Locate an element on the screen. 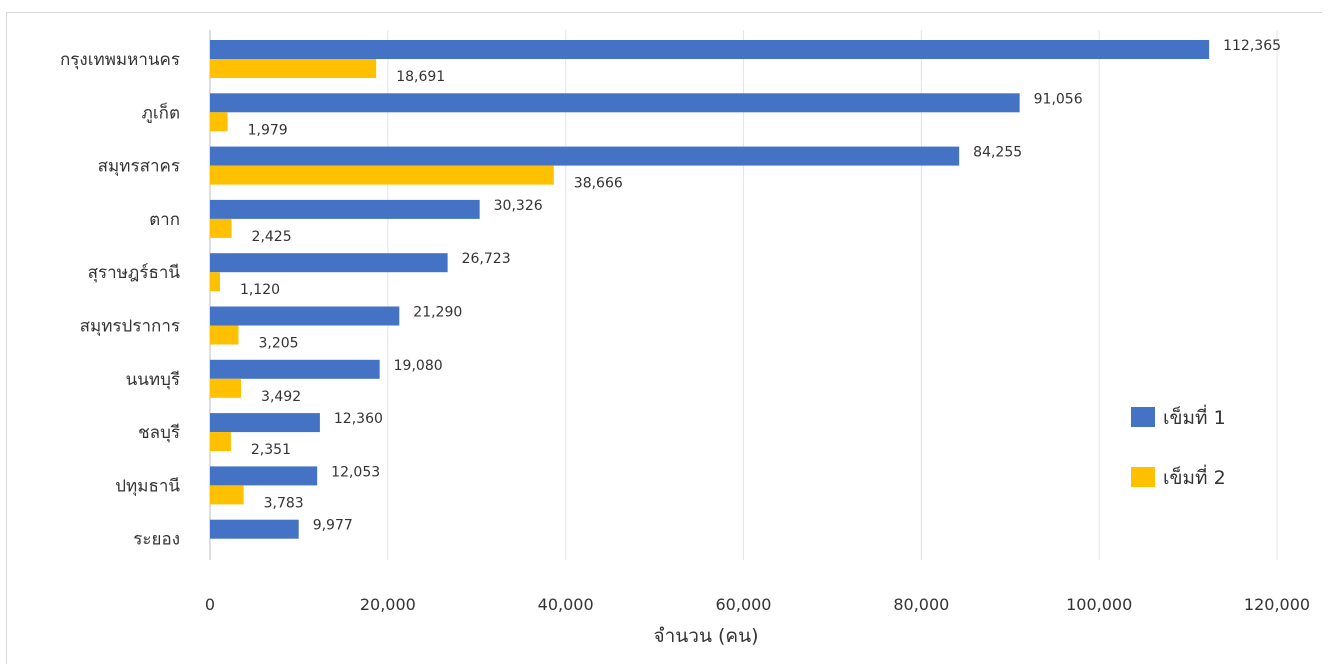 The height and width of the screenshot is (664, 1328). category-label: นนทบุรี is located at coordinates (153, 380).